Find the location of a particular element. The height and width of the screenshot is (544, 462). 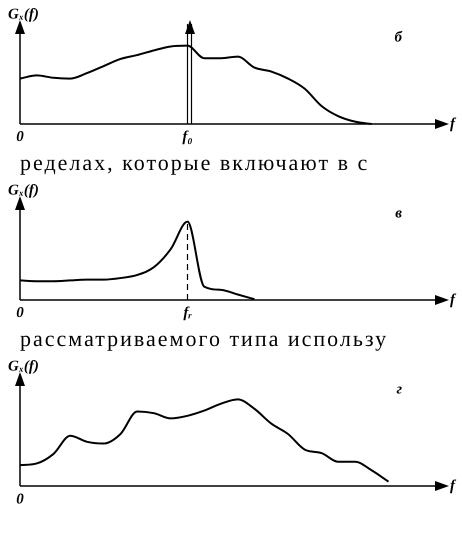

text: 0 is located at coordinates (20, 499).